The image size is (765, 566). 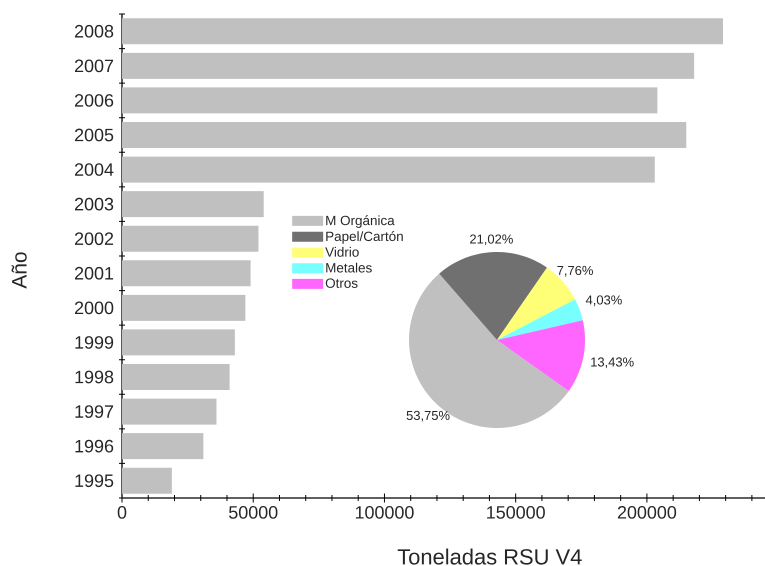 What do you see at coordinates (94, 411) in the screenshot?
I see `y-tick-label: 1997` at bounding box center [94, 411].